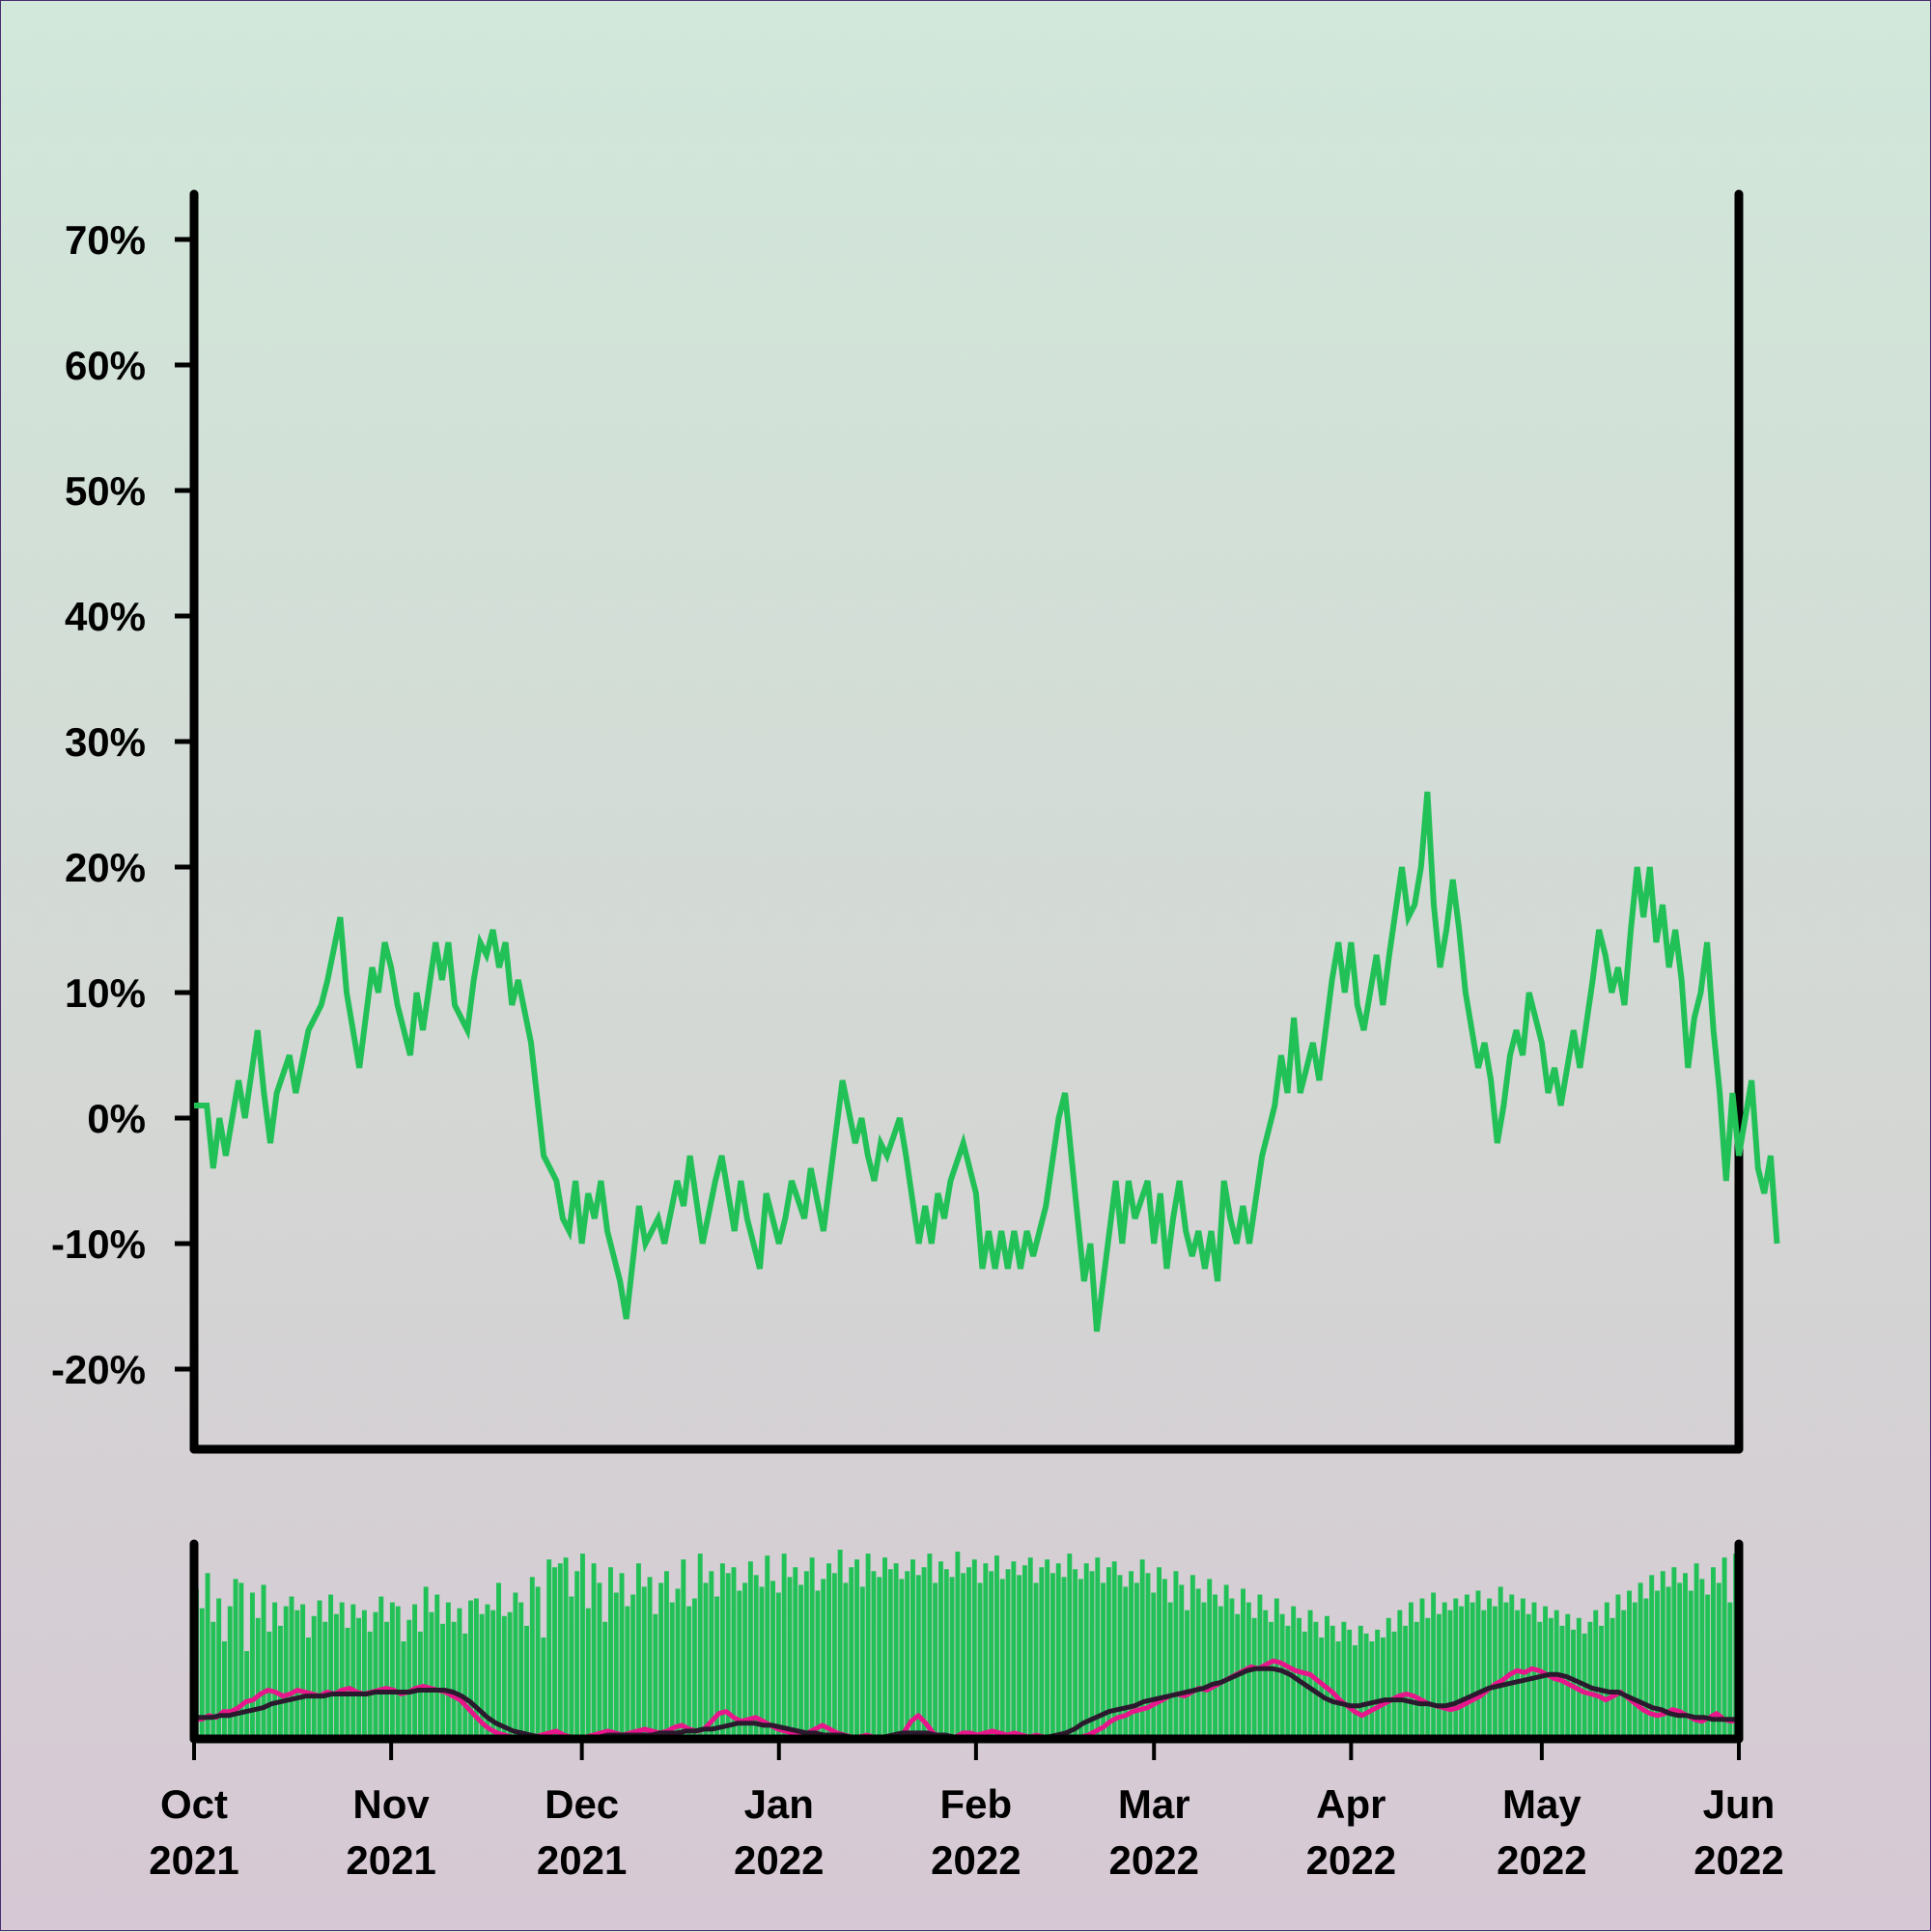  I want to click on x-tick-label-month: May, so click(1541, 1804).